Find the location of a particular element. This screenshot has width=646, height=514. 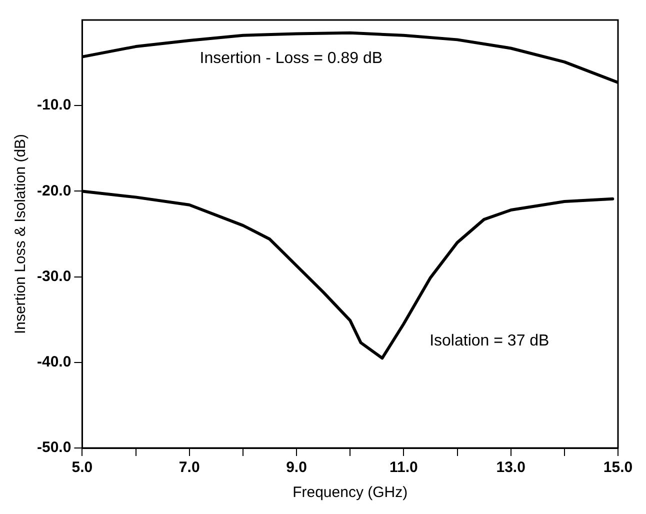

y-axis-title: Insertion Loss & Isolation (dB) is located at coordinates (21, 234).